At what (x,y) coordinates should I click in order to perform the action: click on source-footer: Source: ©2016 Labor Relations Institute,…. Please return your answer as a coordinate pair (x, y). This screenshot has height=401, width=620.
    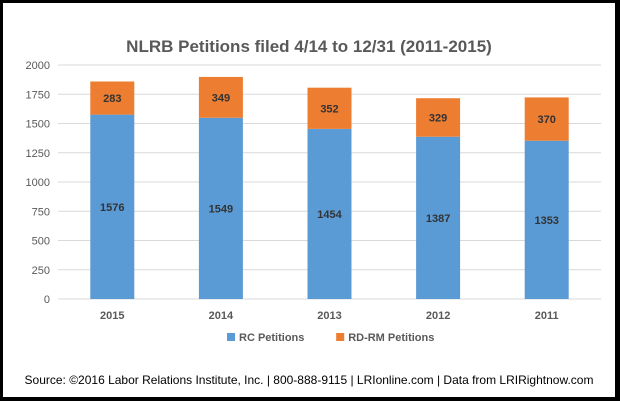
    Looking at the image, I should click on (309, 380).